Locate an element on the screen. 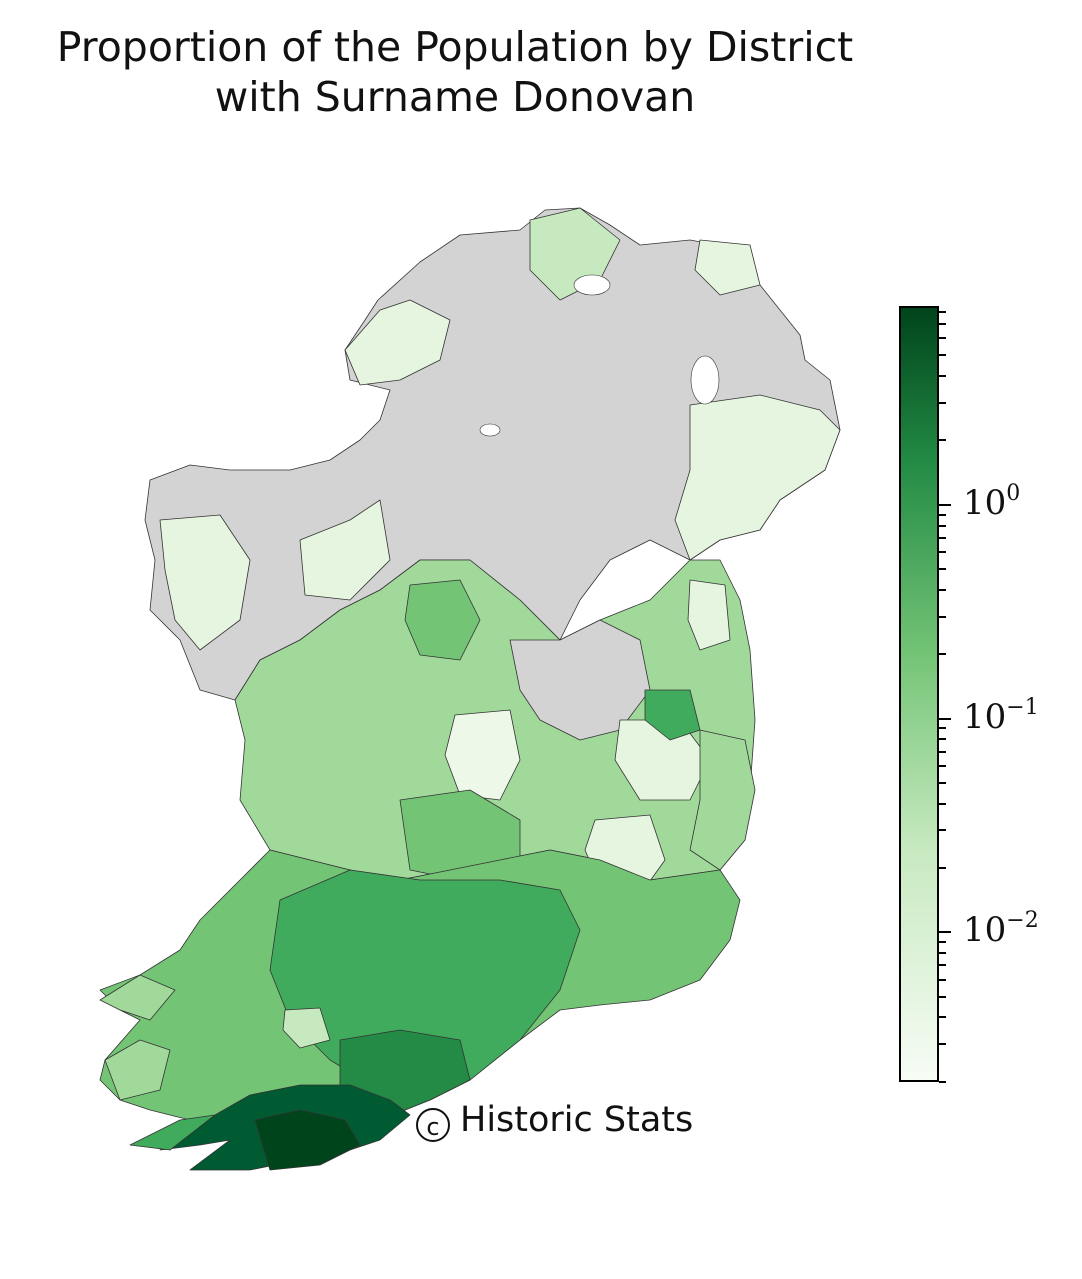 This screenshot has width=1082, height=1279. region-central-no-data is located at coordinates (580, 680).